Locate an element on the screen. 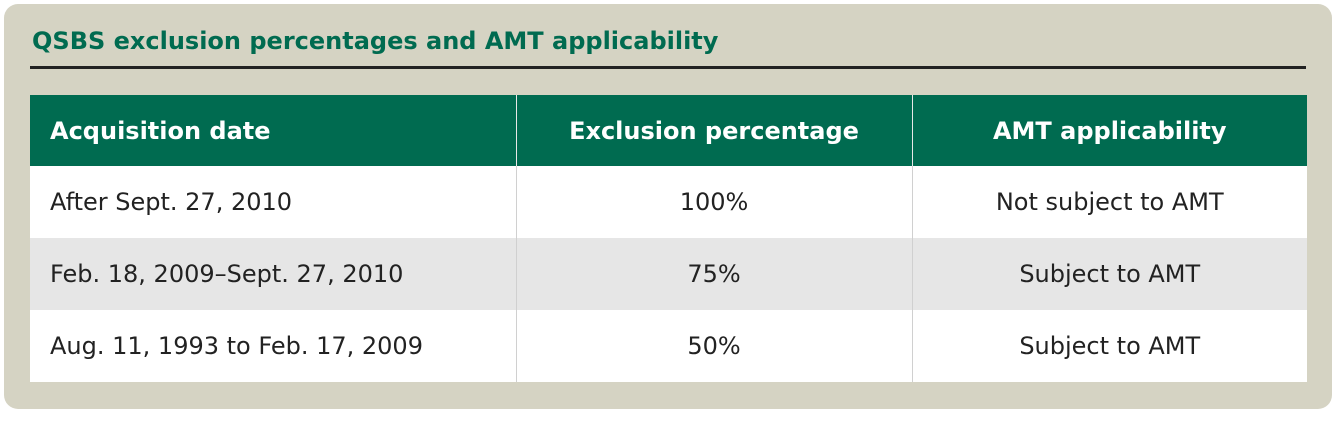  acquisition-date-cell: Aug. 11, 1993 to Feb. 17, 2009 is located at coordinates (273, 346).